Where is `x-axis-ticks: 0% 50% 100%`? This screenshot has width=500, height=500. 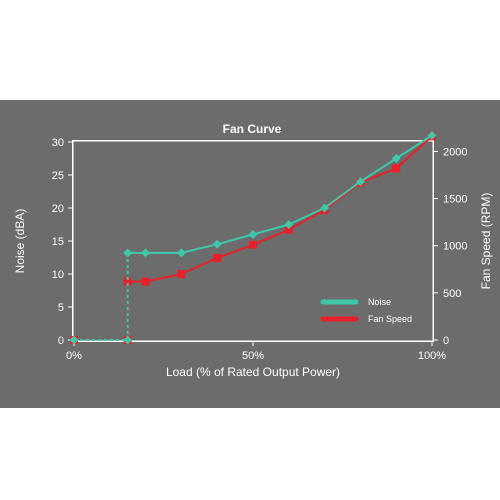 x-axis-ticks: 0% 50% 100% is located at coordinates (256, 351).